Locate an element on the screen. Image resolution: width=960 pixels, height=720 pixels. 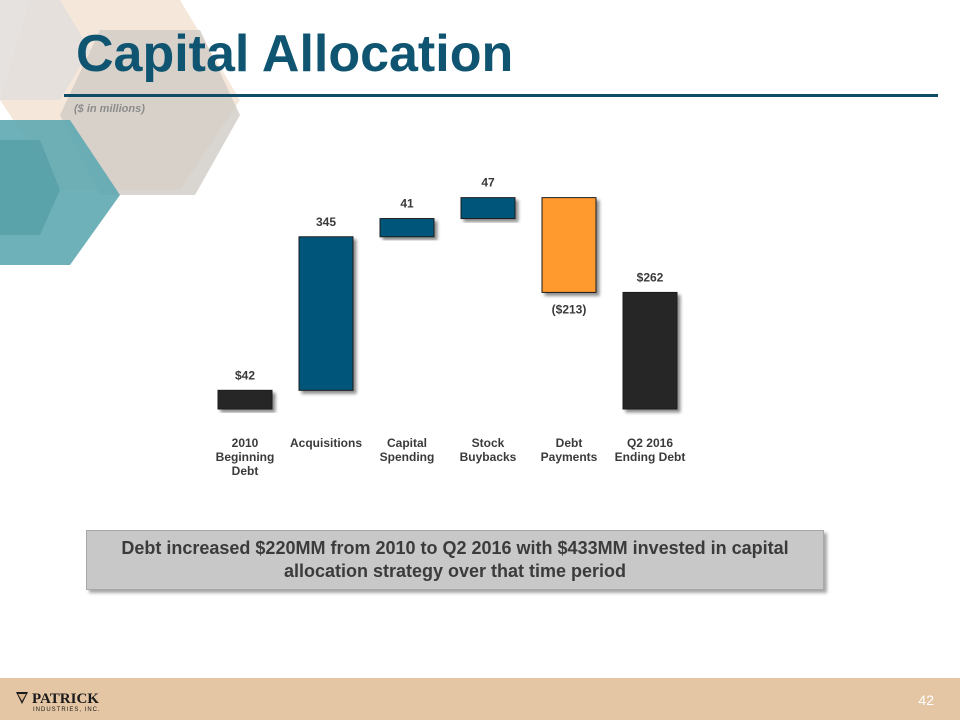
data-label-1: 345 is located at coordinates (326, 222).